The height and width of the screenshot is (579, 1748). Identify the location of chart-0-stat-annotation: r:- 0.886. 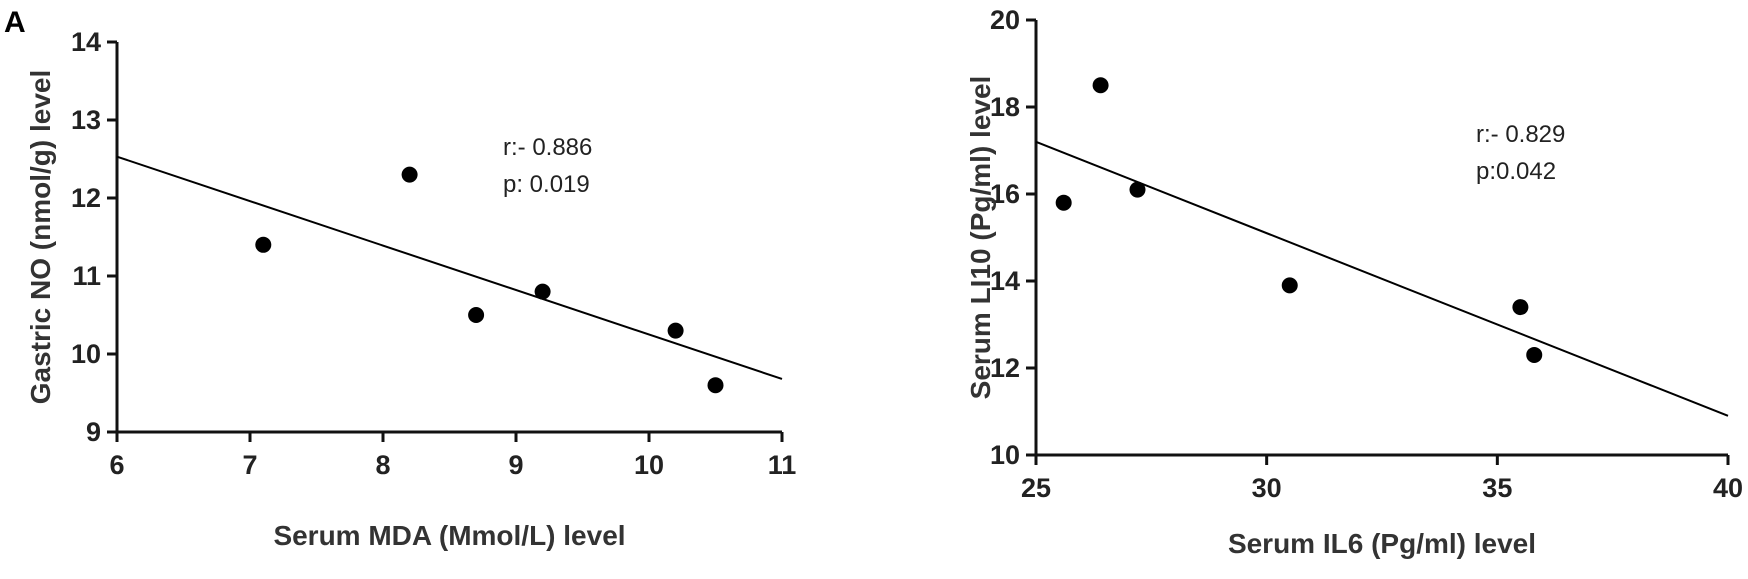
(547, 147).